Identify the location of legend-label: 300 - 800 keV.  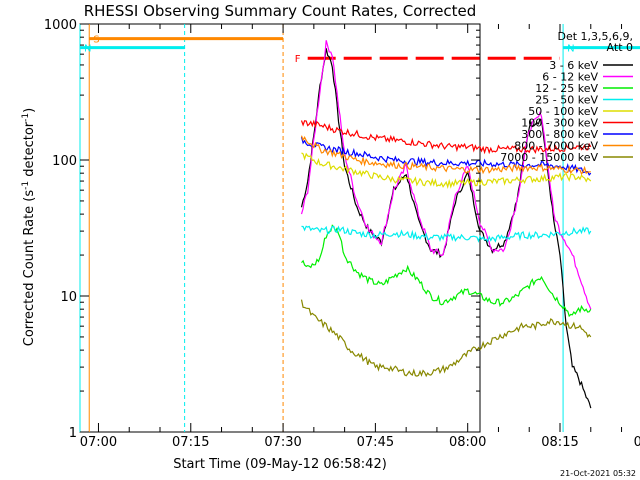
(559, 134).